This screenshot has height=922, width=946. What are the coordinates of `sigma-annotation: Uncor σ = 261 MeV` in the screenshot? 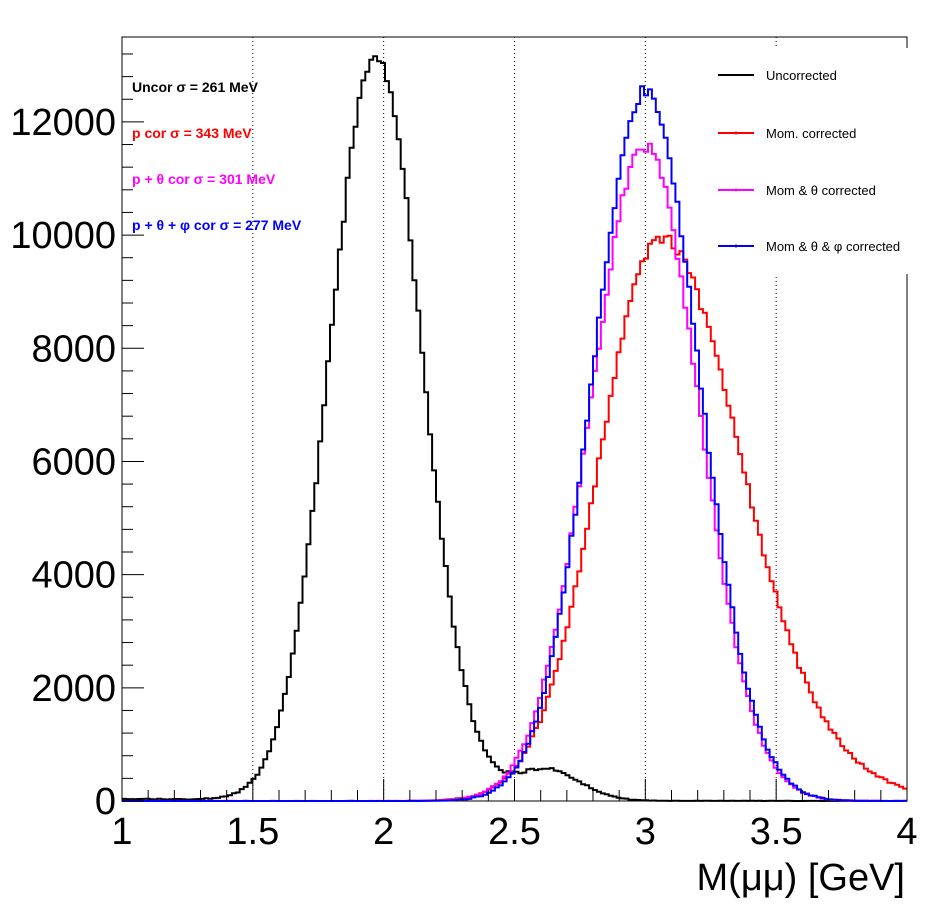 It's located at (195, 87).